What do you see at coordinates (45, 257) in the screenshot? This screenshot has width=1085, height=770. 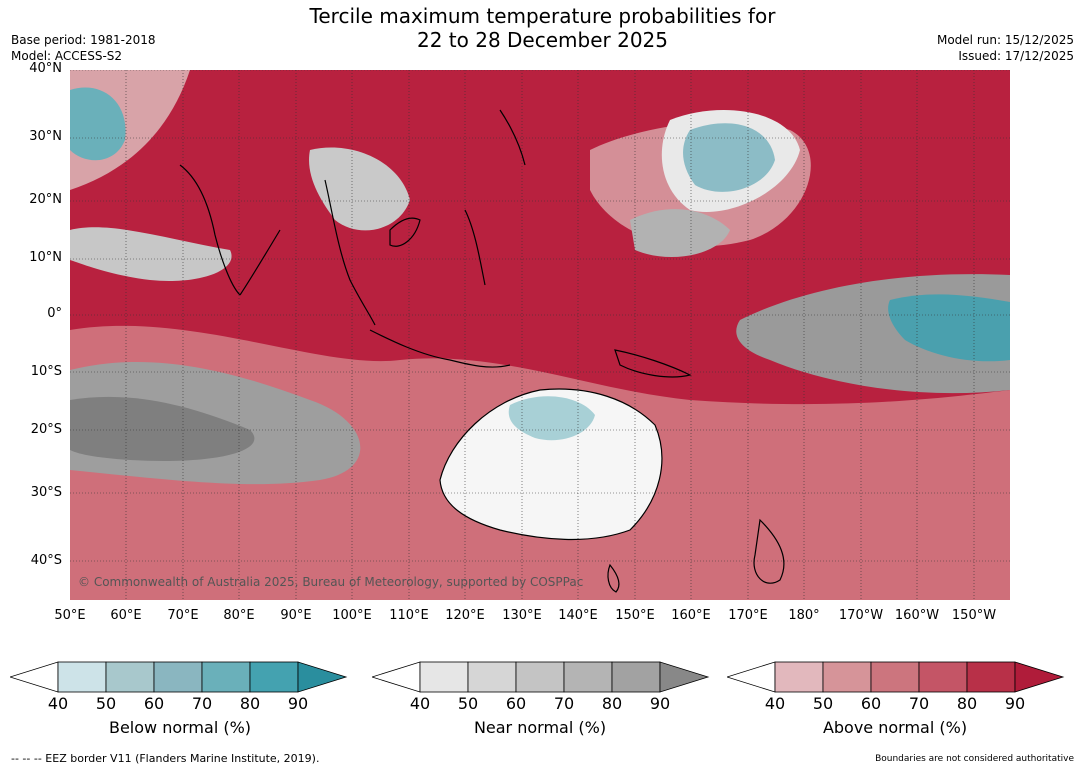 I see `lat-label: 10°N` at bounding box center [45, 257].